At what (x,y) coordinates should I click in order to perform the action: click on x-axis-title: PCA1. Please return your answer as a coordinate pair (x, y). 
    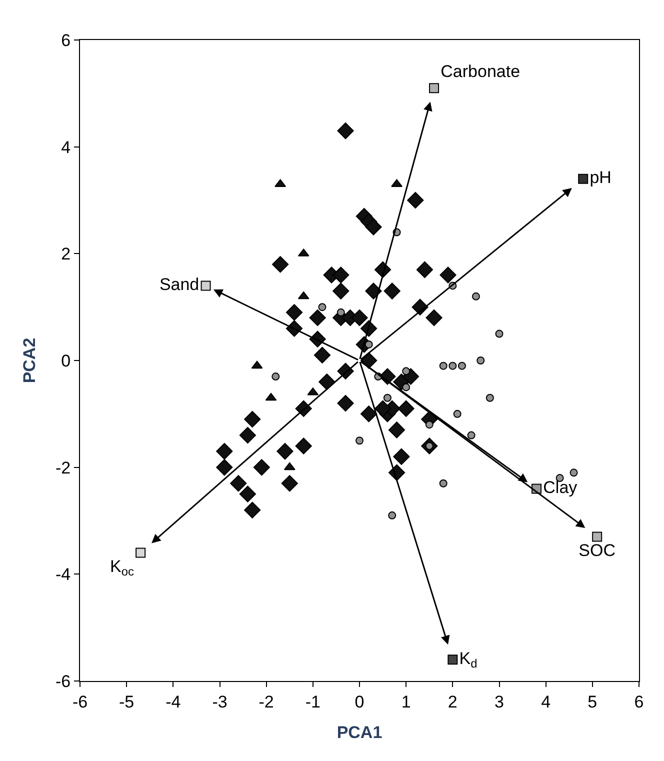
    Looking at the image, I should click on (359, 732).